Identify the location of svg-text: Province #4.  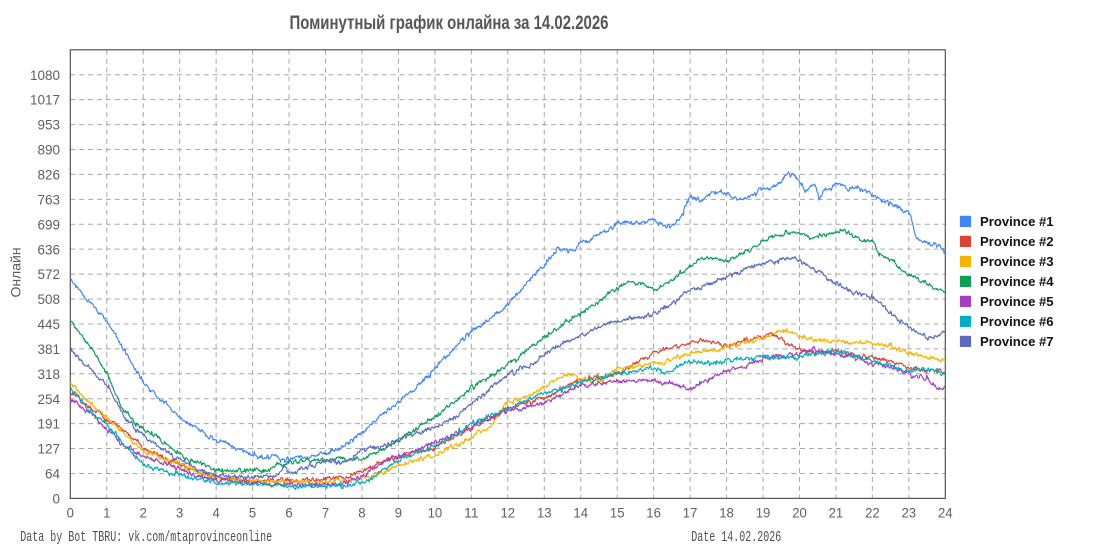
(1017, 281).